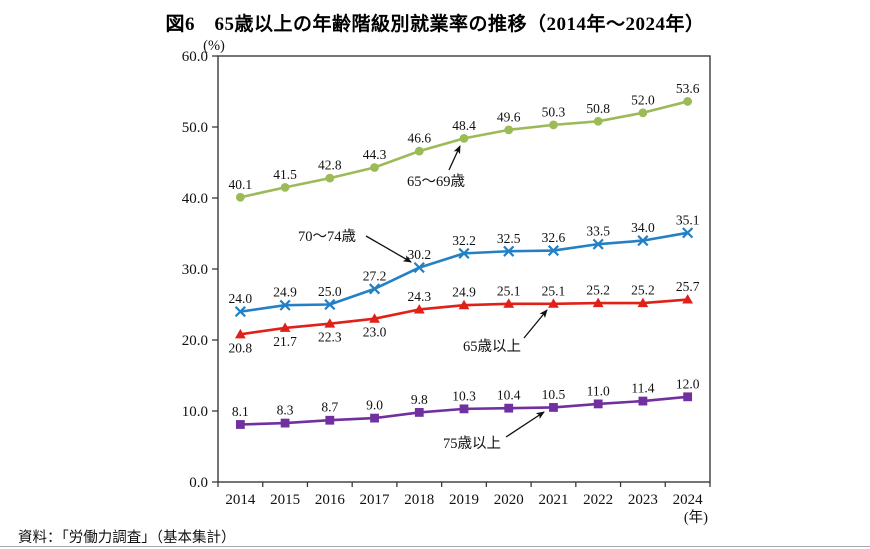  Describe the element at coordinates (375, 332) in the screenshot. I see `data-point-label-s2: 23.0` at that location.